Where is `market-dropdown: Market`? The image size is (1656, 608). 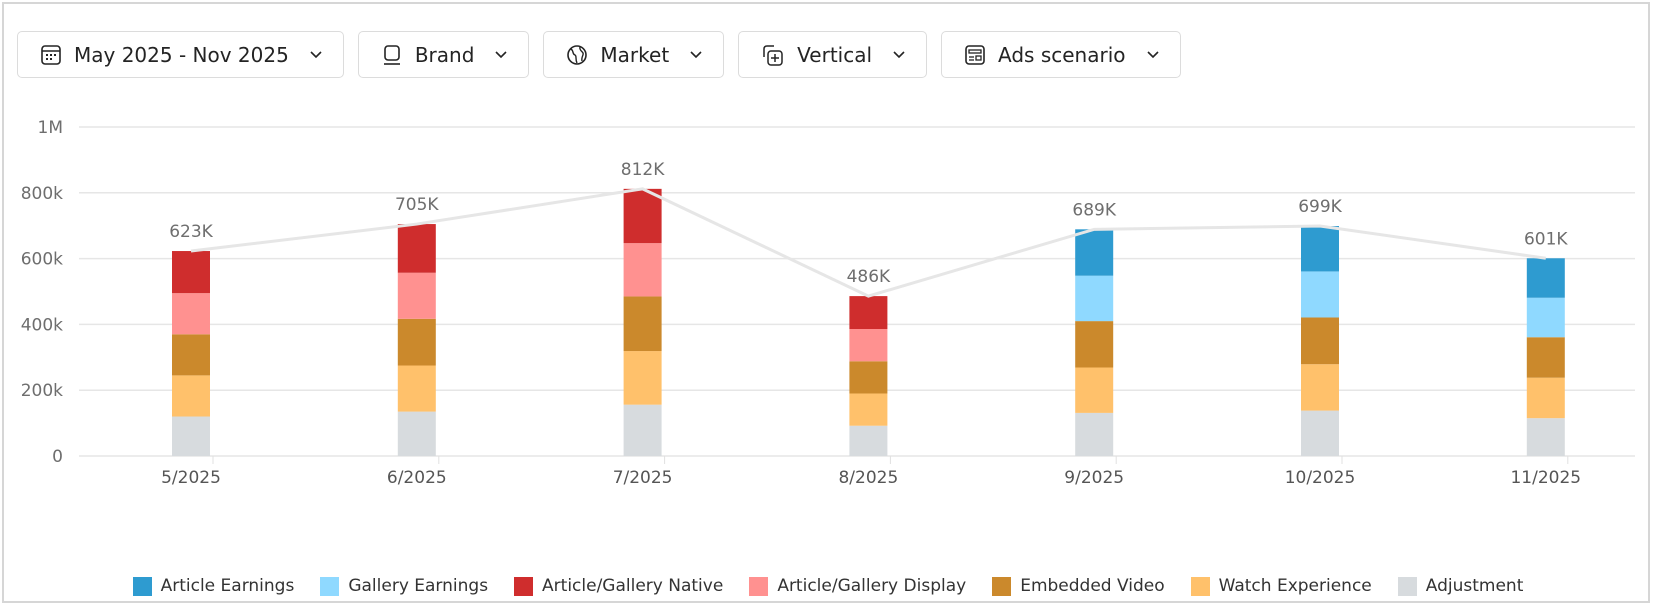 market-dropdown: Market is located at coordinates (634, 54).